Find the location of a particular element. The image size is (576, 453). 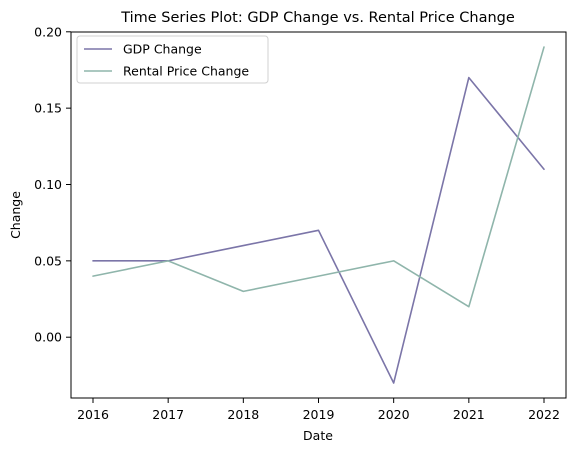

x-tick-label: 2020 is located at coordinates (394, 414).